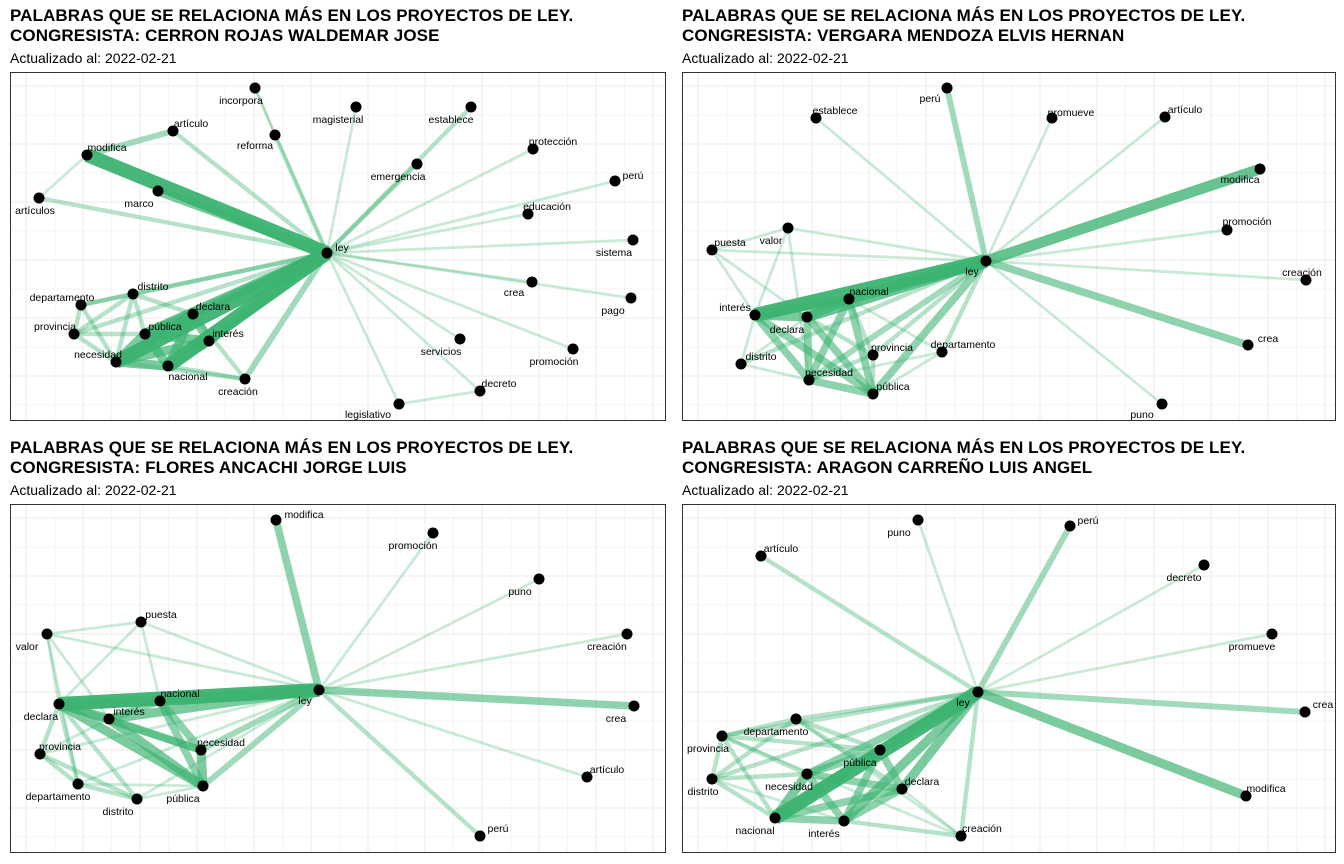 The width and height of the screenshot is (1344, 864). Describe the element at coordinates (787, 330) in the screenshot. I see `node-label-declara: declara` at that location.